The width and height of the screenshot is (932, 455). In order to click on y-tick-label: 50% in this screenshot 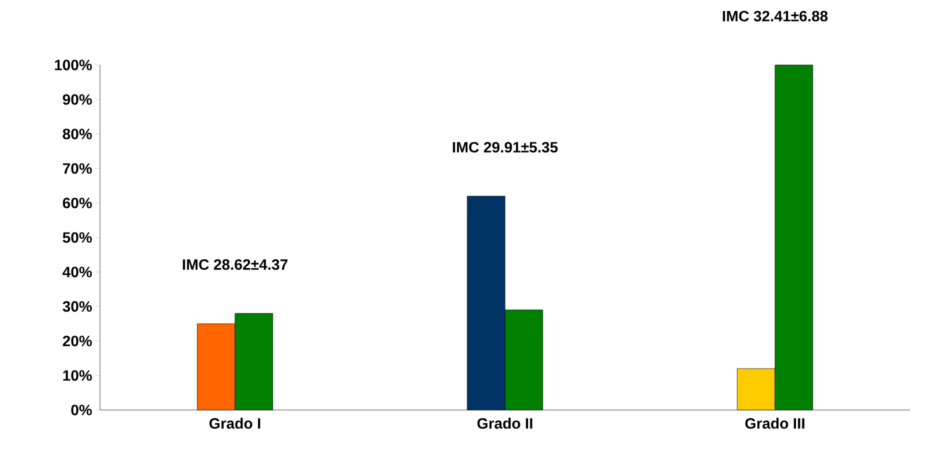, I will do `click(77, 237)`.